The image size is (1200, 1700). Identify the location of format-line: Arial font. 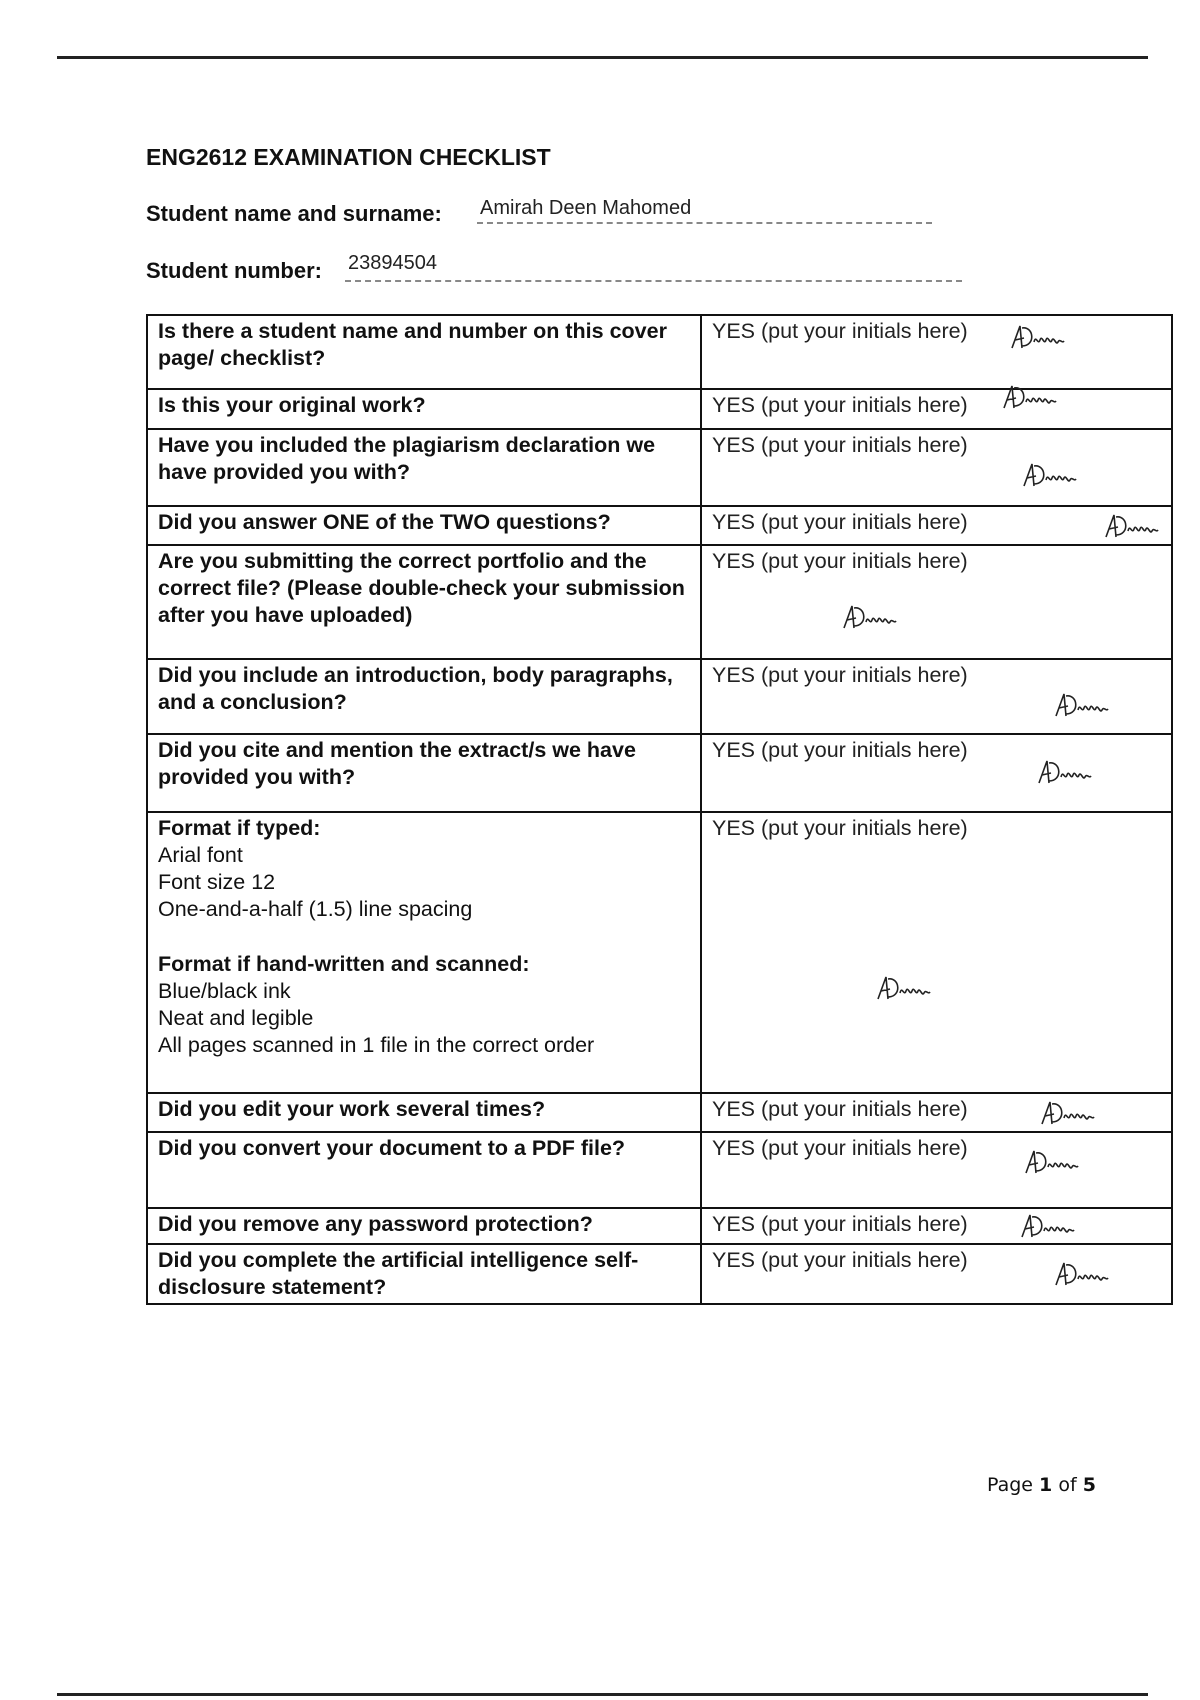
(200, 855).